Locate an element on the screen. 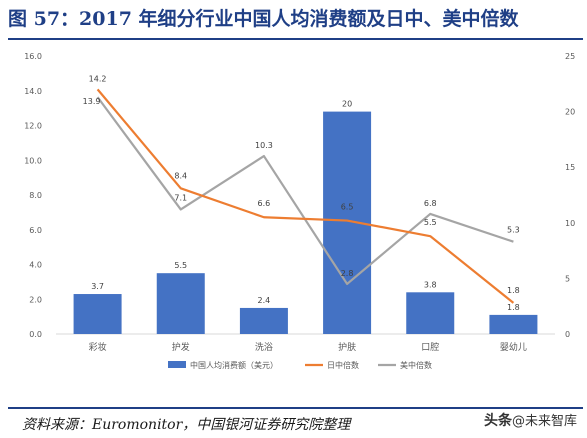 This screenshot has height=438, width=587. y-left-tick-label: 0.0 is located at coordinates (35, 334).